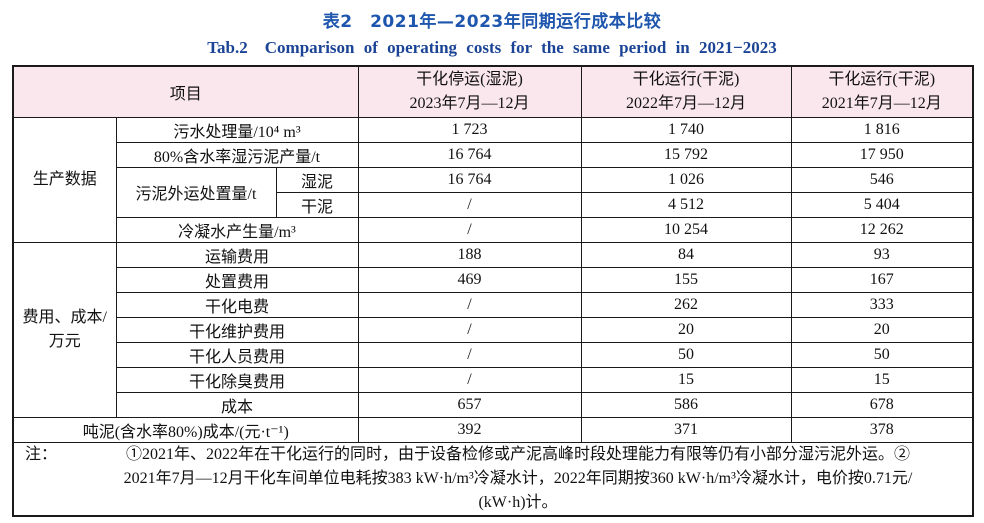  Describe the element at coordinates (882, 404) in the screenshot. I see `value-cell: 678` at that location.